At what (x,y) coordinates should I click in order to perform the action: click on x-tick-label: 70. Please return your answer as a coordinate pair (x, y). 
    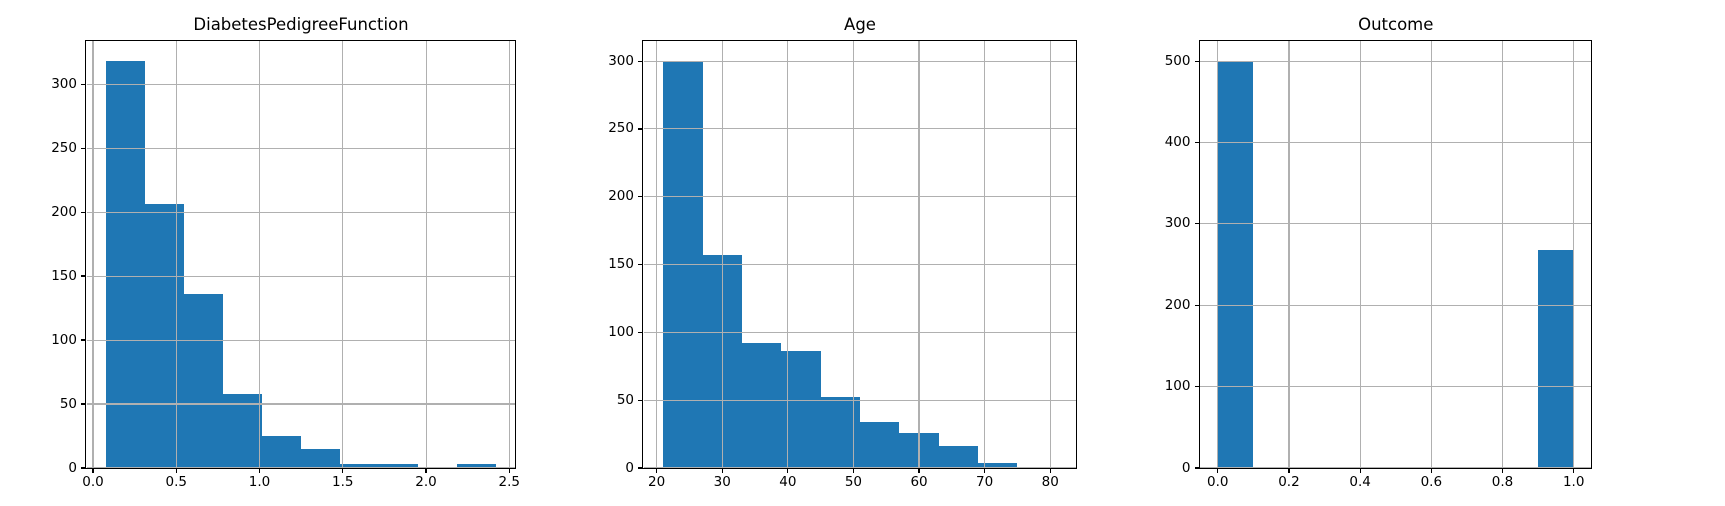
    Looking at the image, I should click on (985, 482).